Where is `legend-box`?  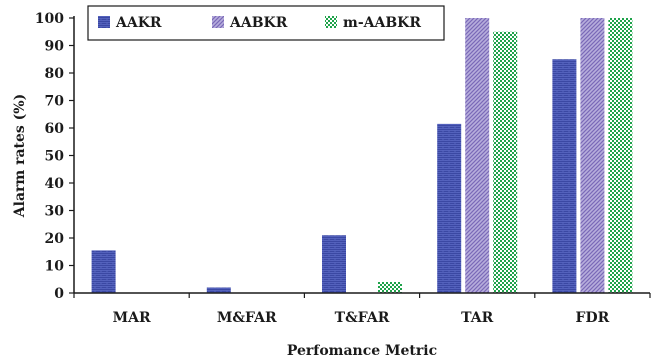 legend-box is located at coordinates (266, 23).